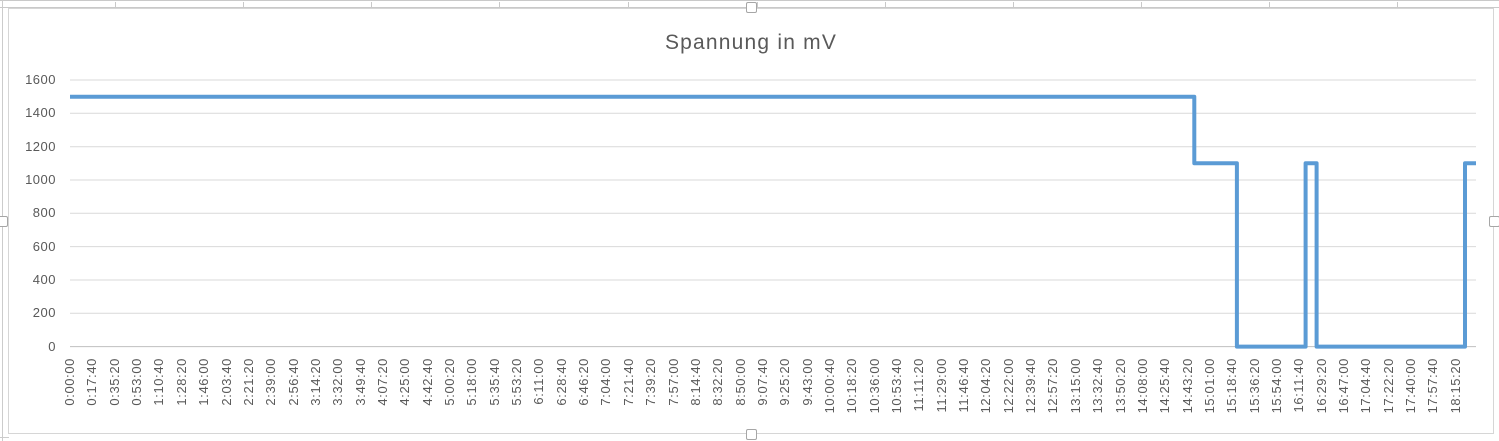 This screenshot has height=441, width=1499. Describe the element at coordinates (44, 313) in the screenshot. I see `y-axis-label: 200` at that location.